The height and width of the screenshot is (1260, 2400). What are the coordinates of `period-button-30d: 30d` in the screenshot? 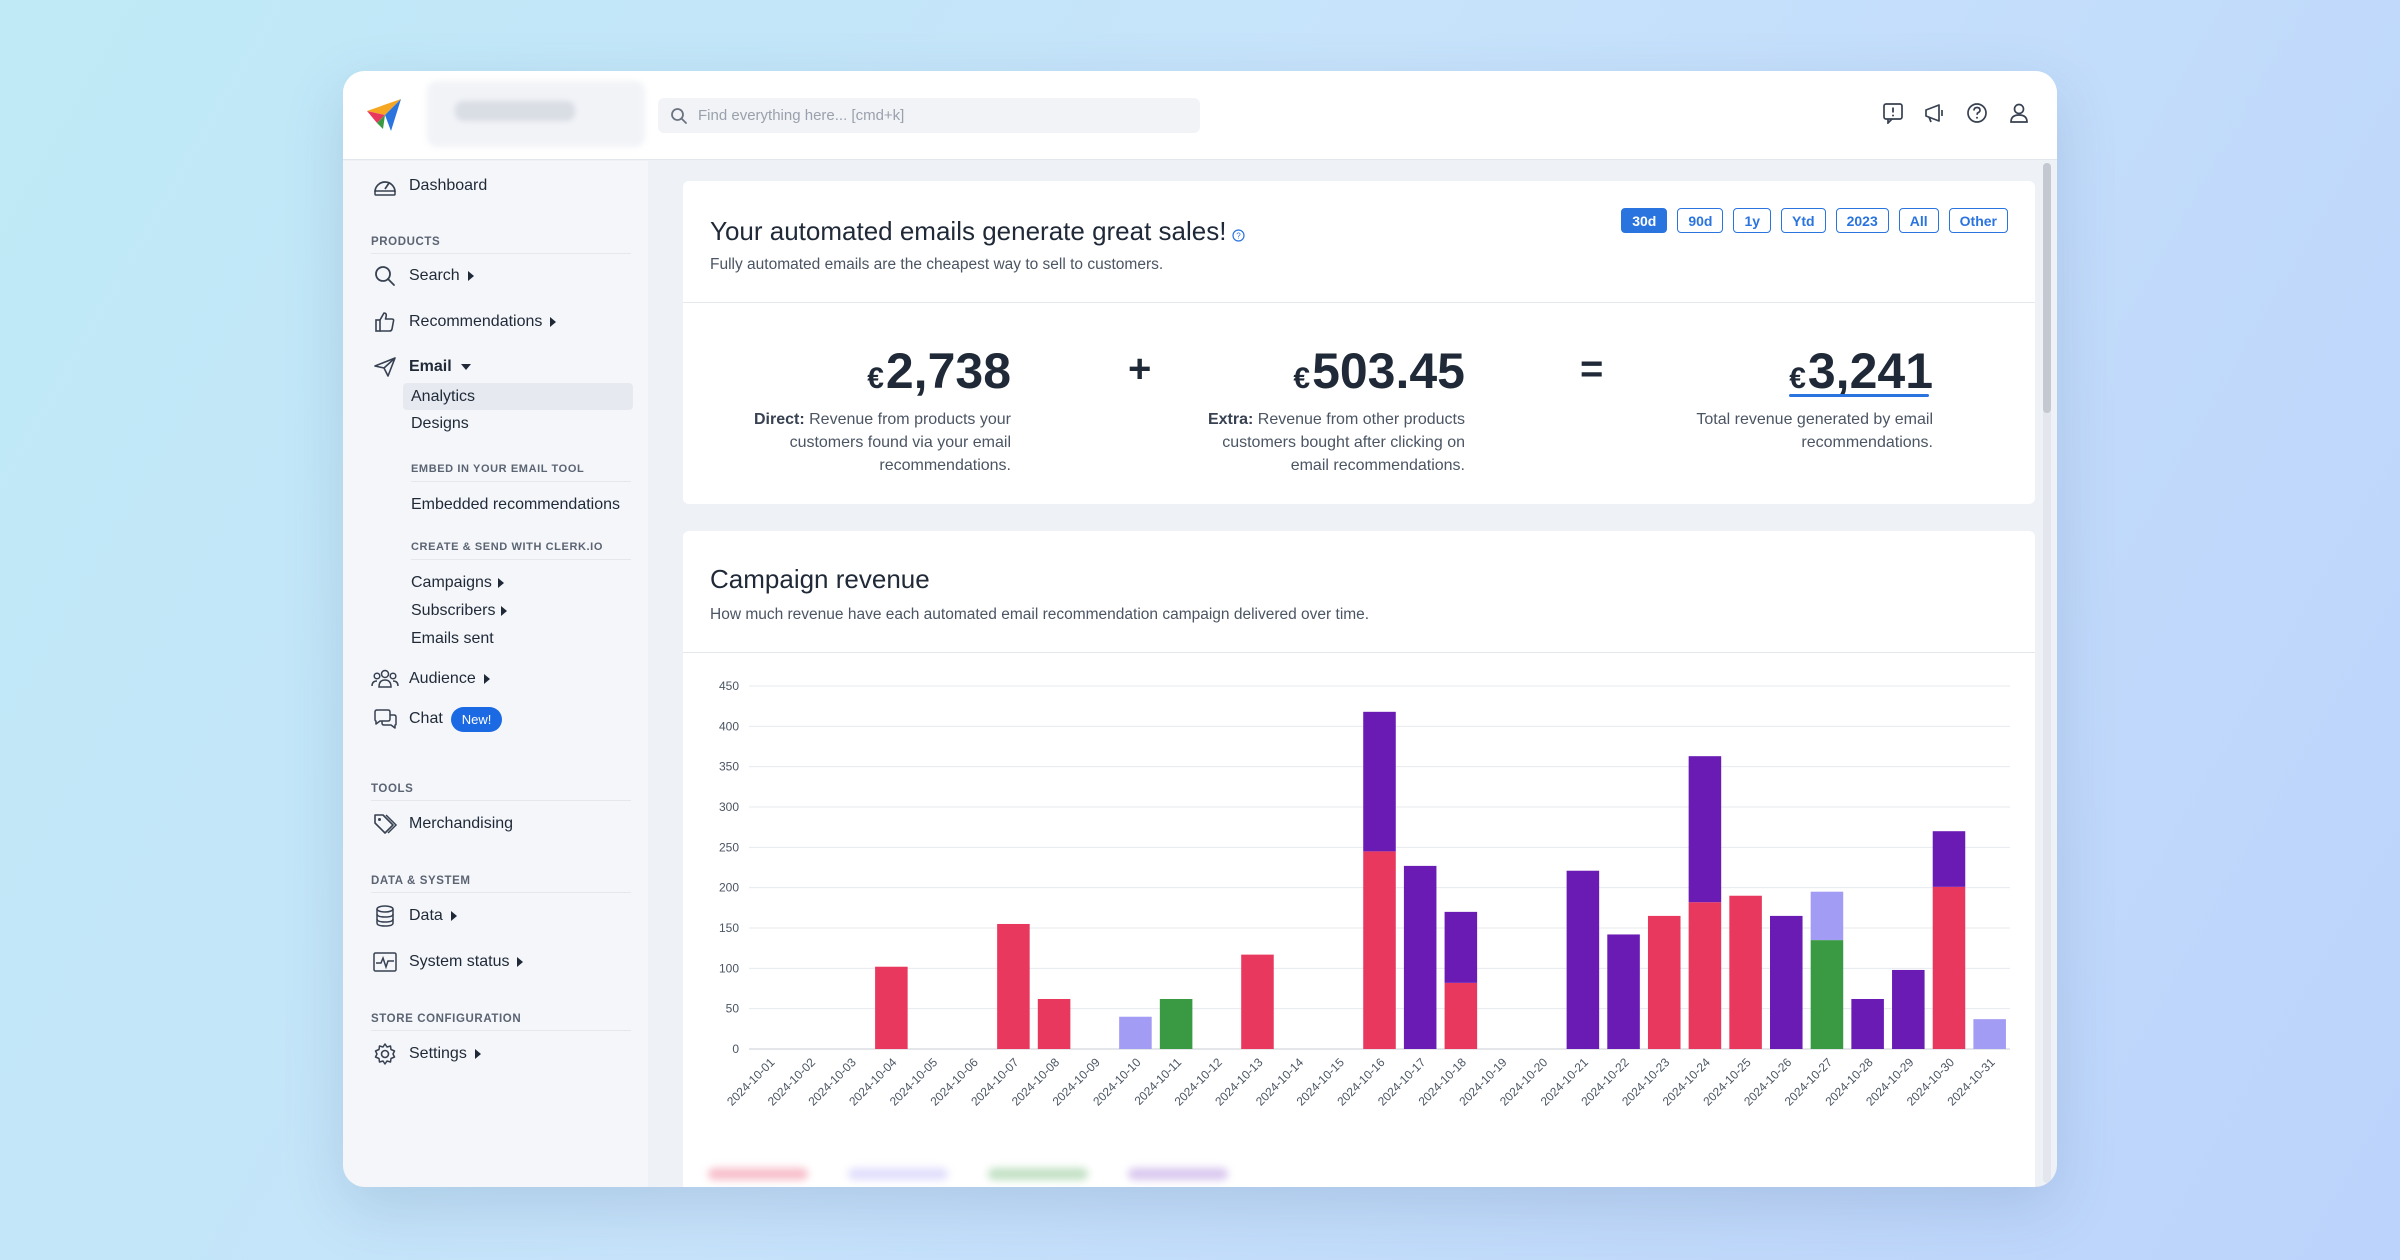 It's located at (1644, 220).